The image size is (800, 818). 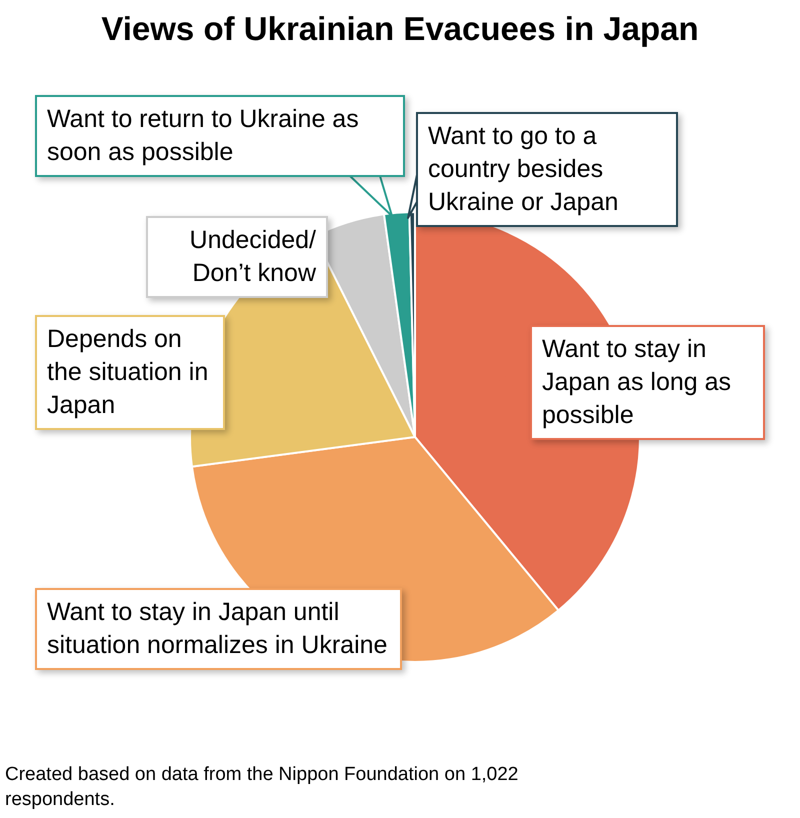 What do you see at coordinates (237, 257) in the screenshot?
I see `slice-label: Undecided/ Don’t know` at bounding box center [237, 257].